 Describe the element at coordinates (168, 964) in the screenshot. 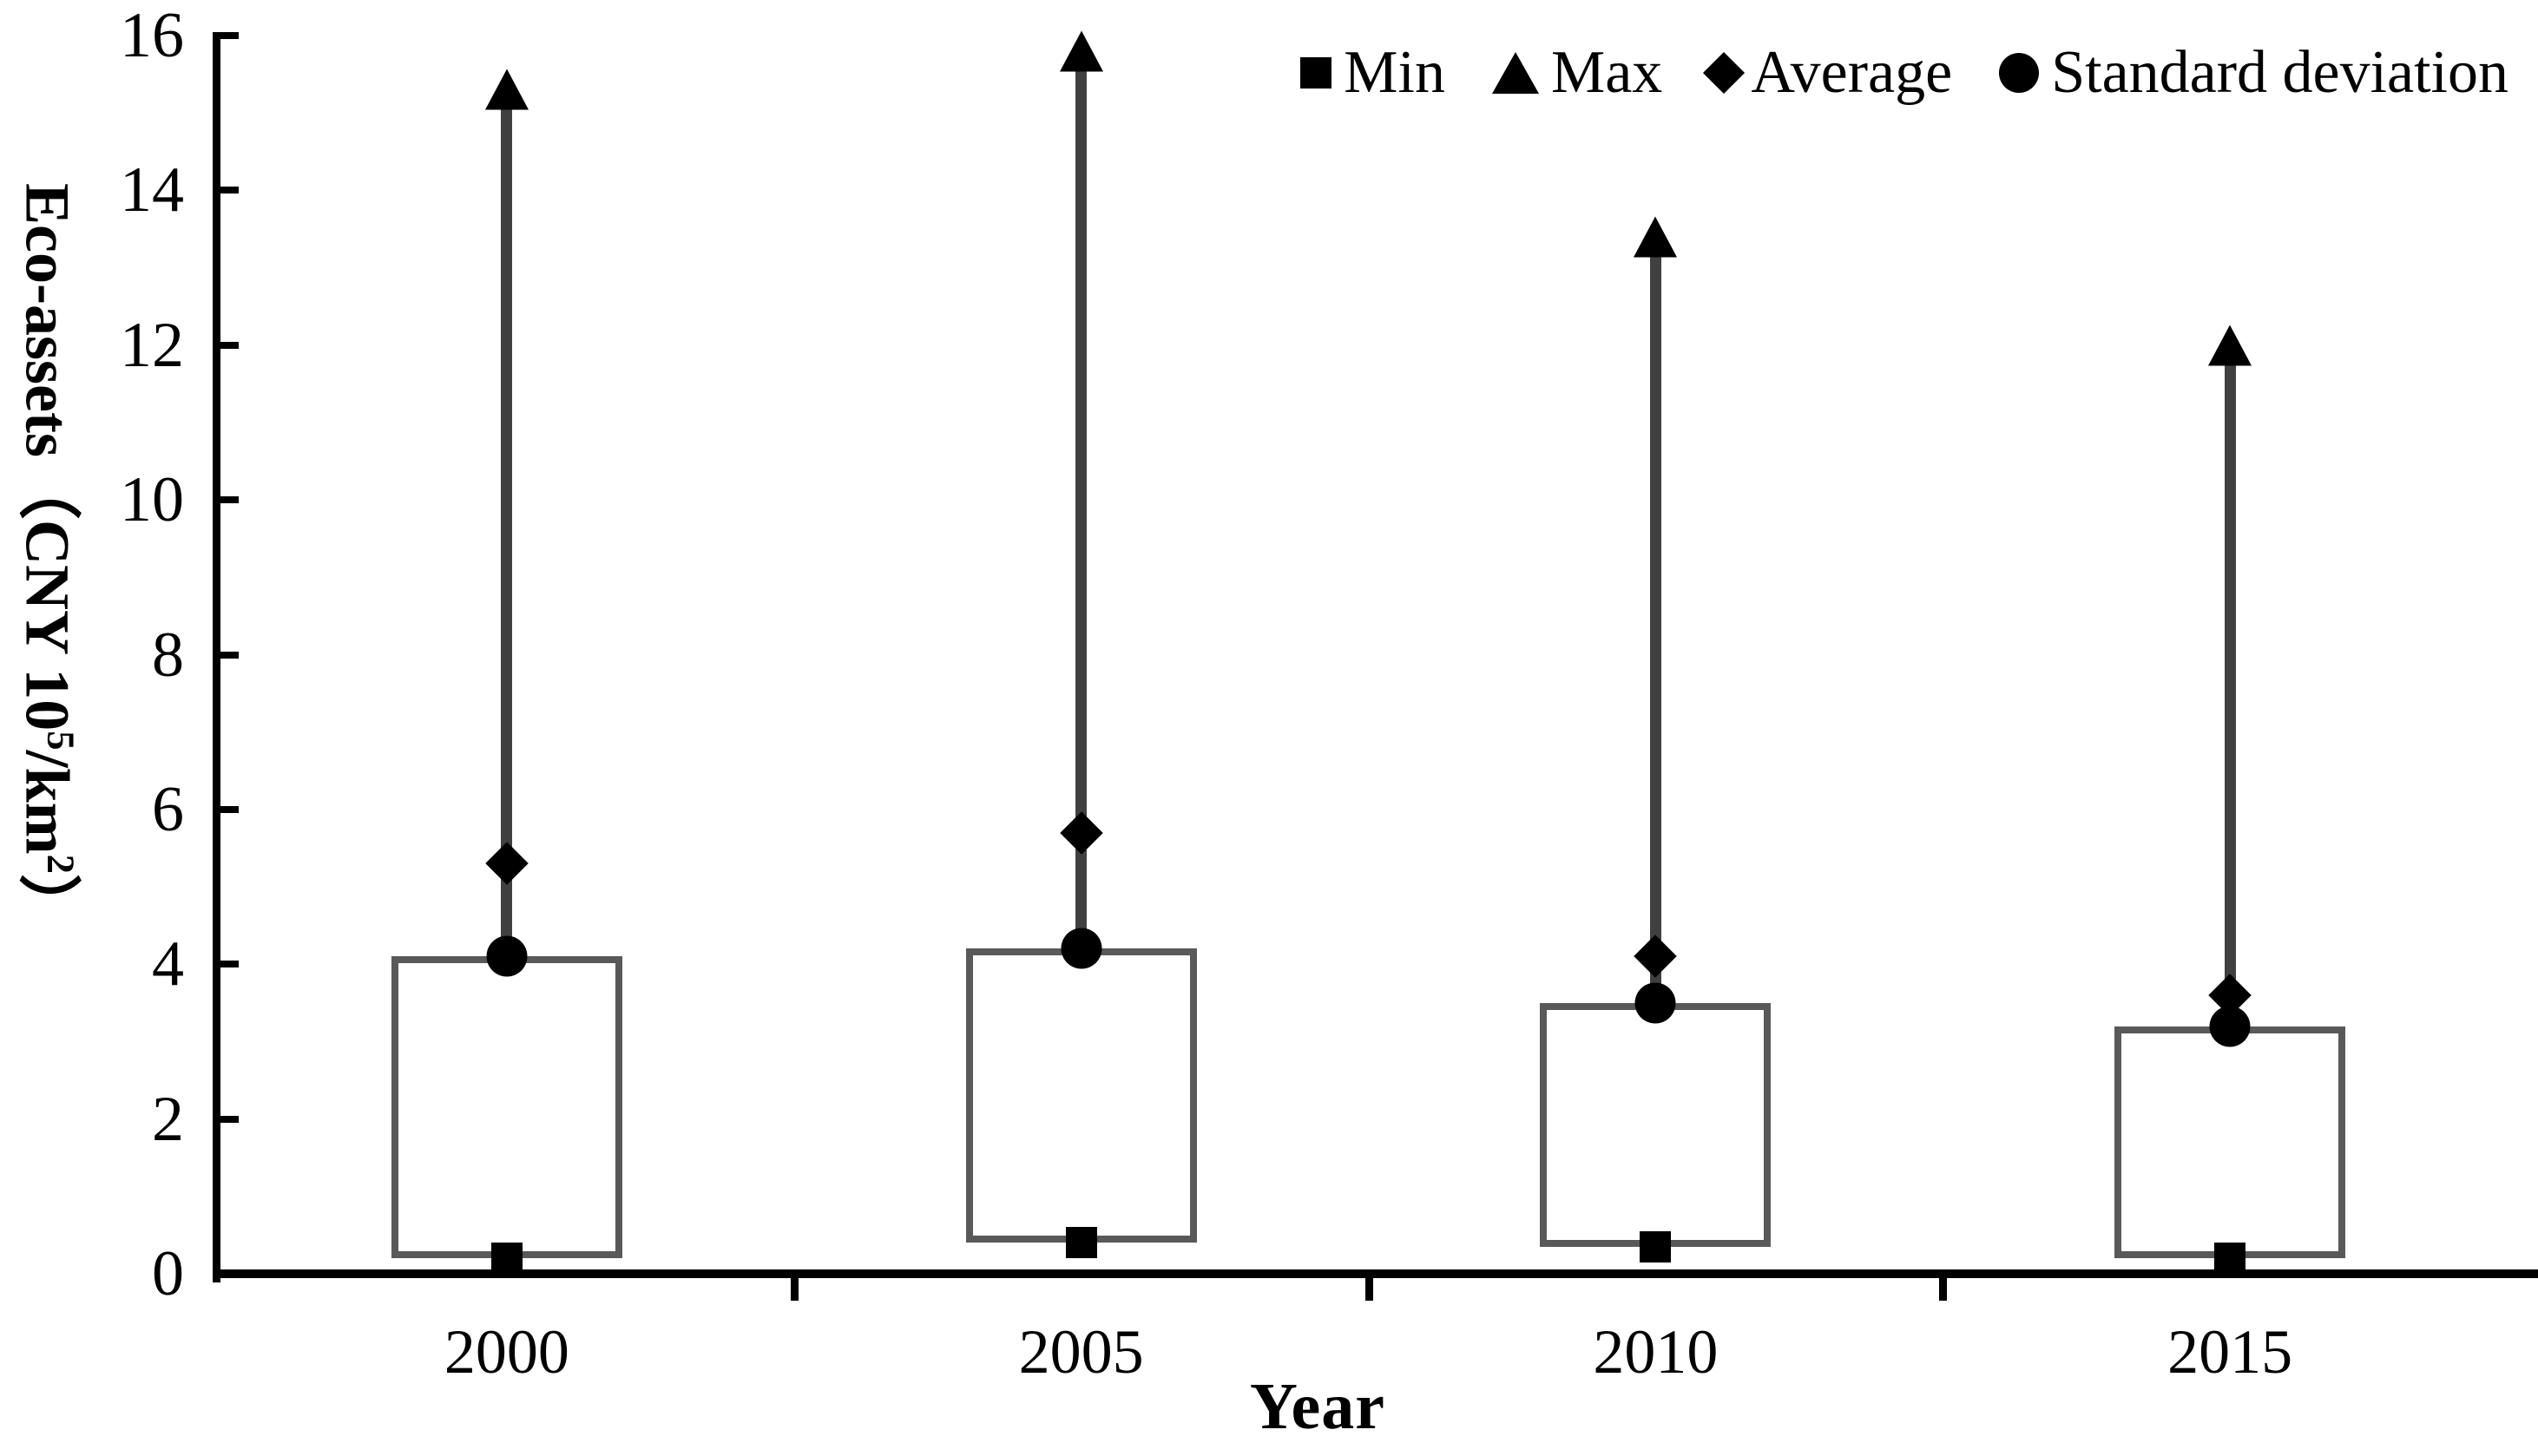

I see `y-axis-tick-label: 4` at that location.